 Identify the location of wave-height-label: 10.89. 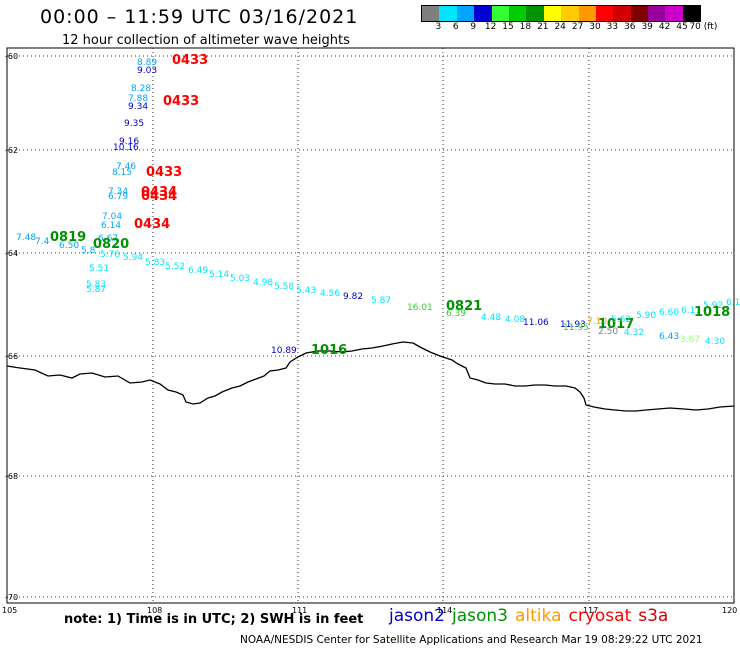
(284, 351).